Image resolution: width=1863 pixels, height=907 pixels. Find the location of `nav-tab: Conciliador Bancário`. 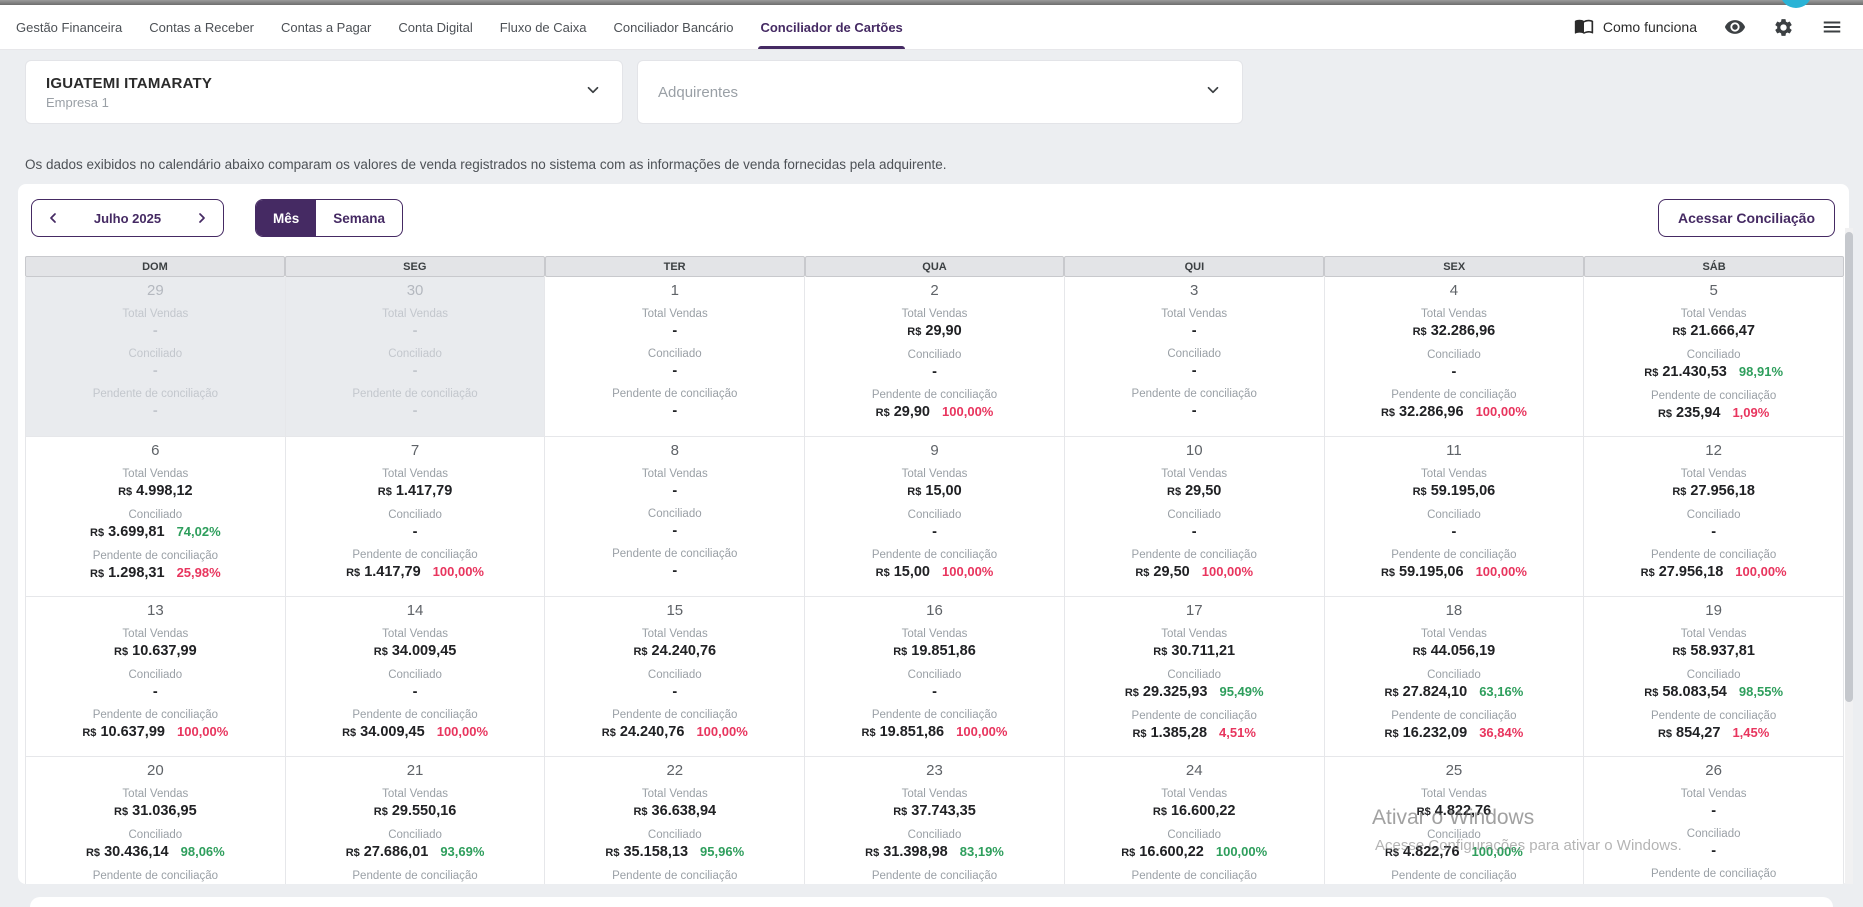

nav-tab: Conciliador Bancário is located at coordinates (673, 27).